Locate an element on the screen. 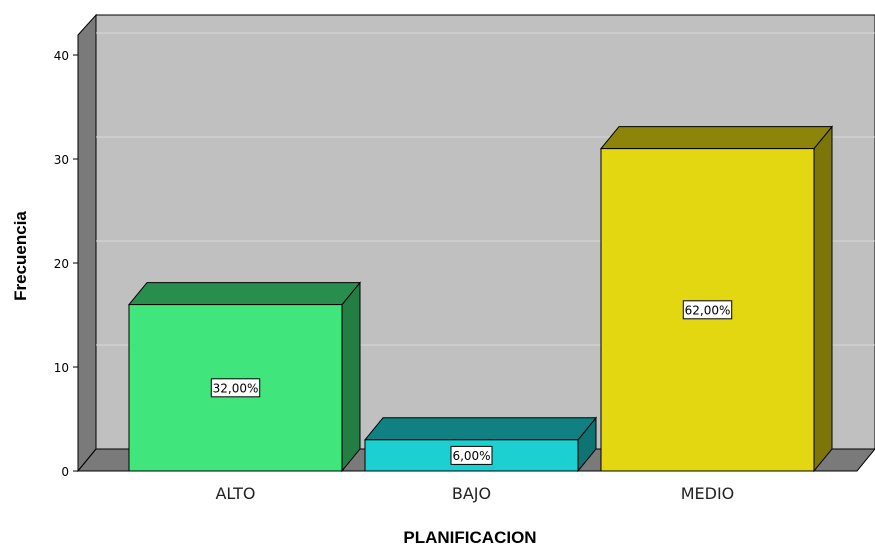 This screenshot has width=875, height=550. y-tick-label: 0 is located at coordinates (65, 472).